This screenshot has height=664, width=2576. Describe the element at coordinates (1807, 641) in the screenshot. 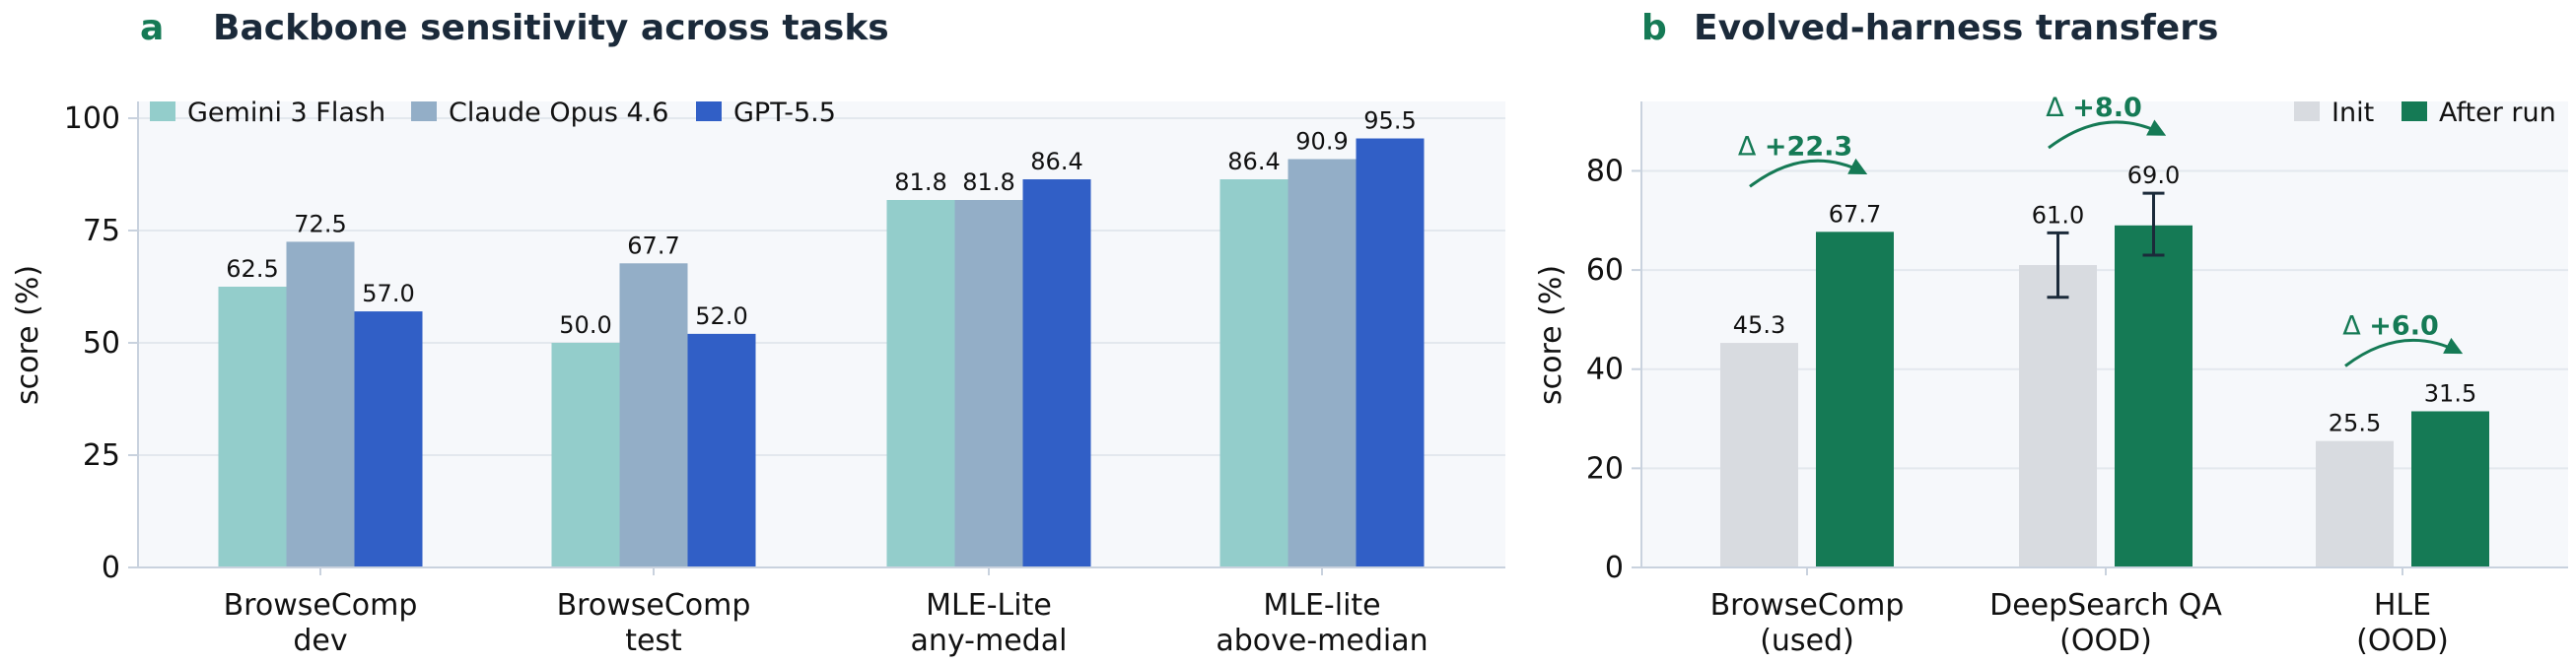

I see `x-tick-label: (used)` at that location.